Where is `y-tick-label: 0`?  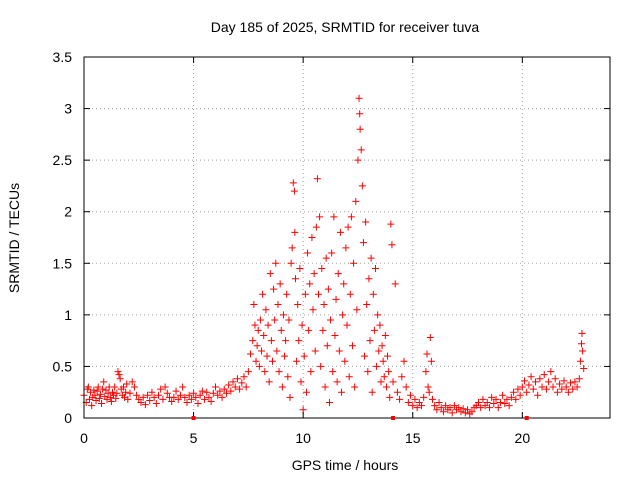 y-tick-label: 0 is located at coordinates (68, 418).